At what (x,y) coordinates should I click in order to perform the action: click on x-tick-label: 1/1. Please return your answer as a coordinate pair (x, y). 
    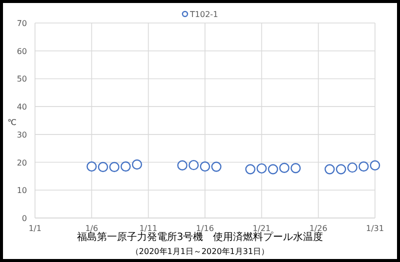
    Looking at the image, I should click on (35, 228).